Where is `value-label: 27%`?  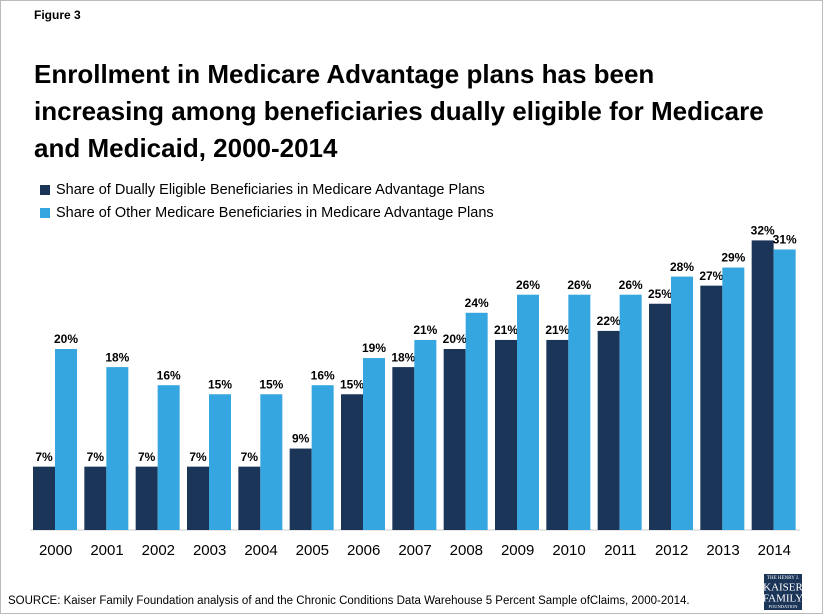 value-label: 27% is located at coordinates (711, 276).